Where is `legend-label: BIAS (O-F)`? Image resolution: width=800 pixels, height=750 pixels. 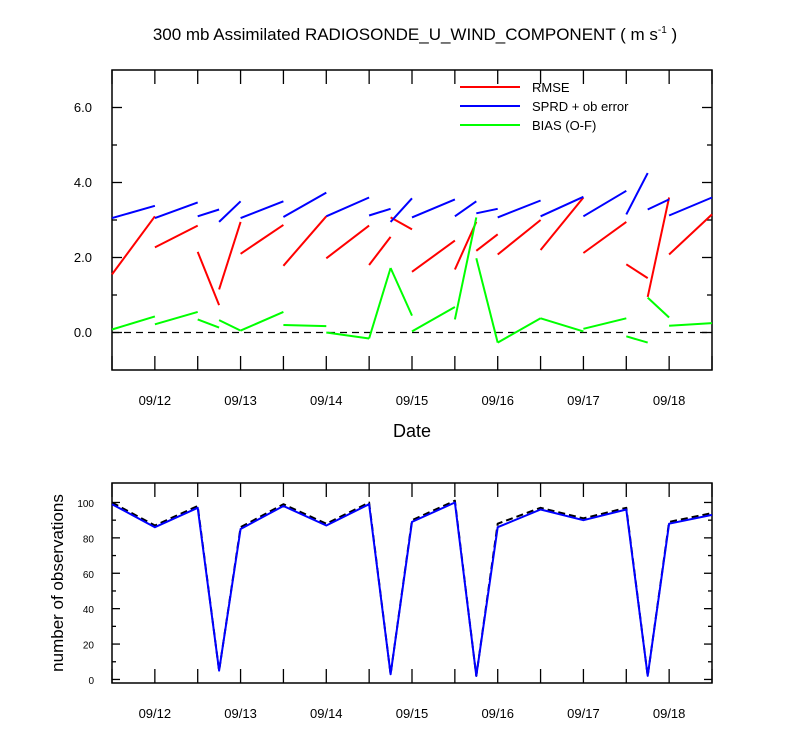
legend-label: BIAS (O-F) is located at coordinates (564, 125).